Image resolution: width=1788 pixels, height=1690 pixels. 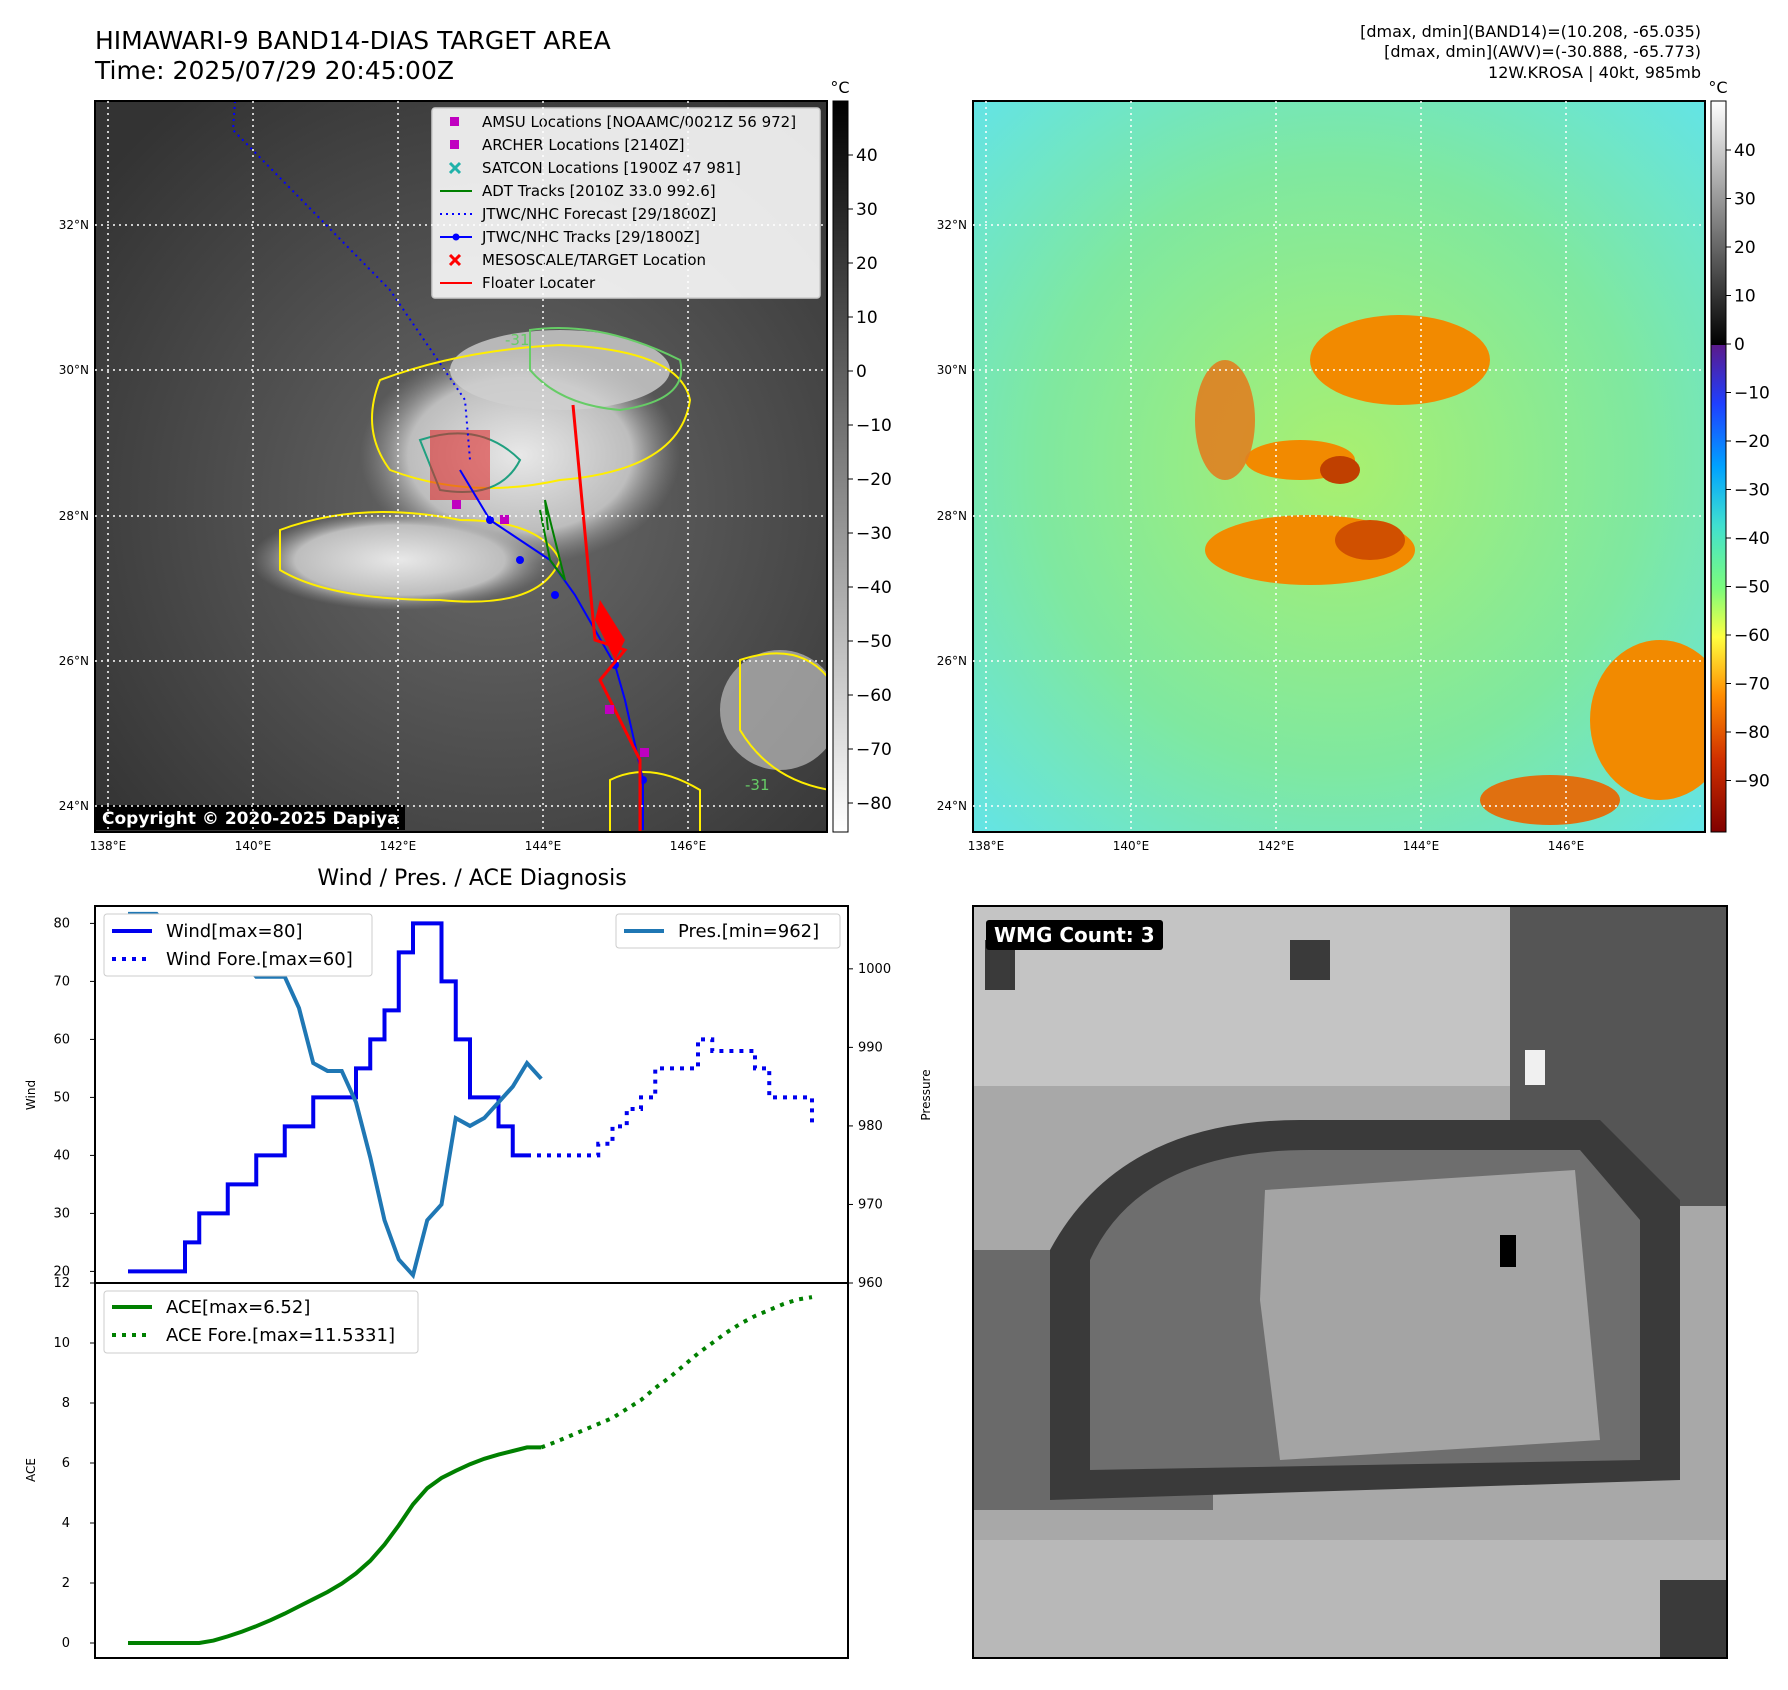 I want to click on wind-ytick-label: 20, so click(x=61, y=1271).